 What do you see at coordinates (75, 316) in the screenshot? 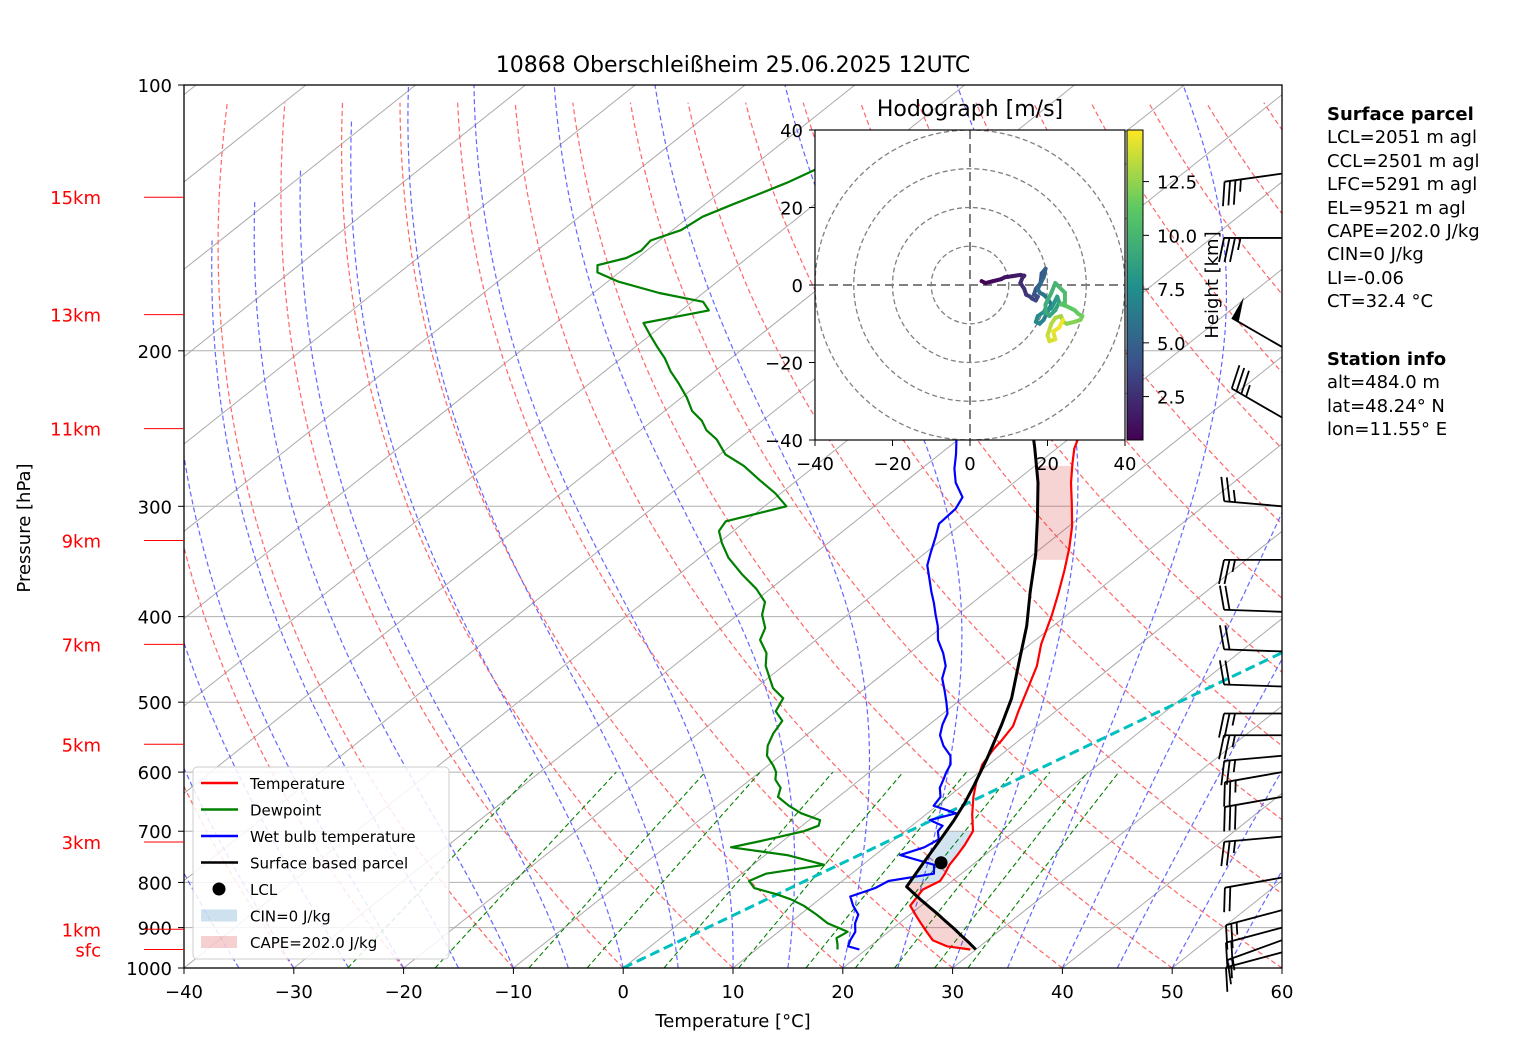
I see `height-label: 13km` at bounding box center [75, 316].